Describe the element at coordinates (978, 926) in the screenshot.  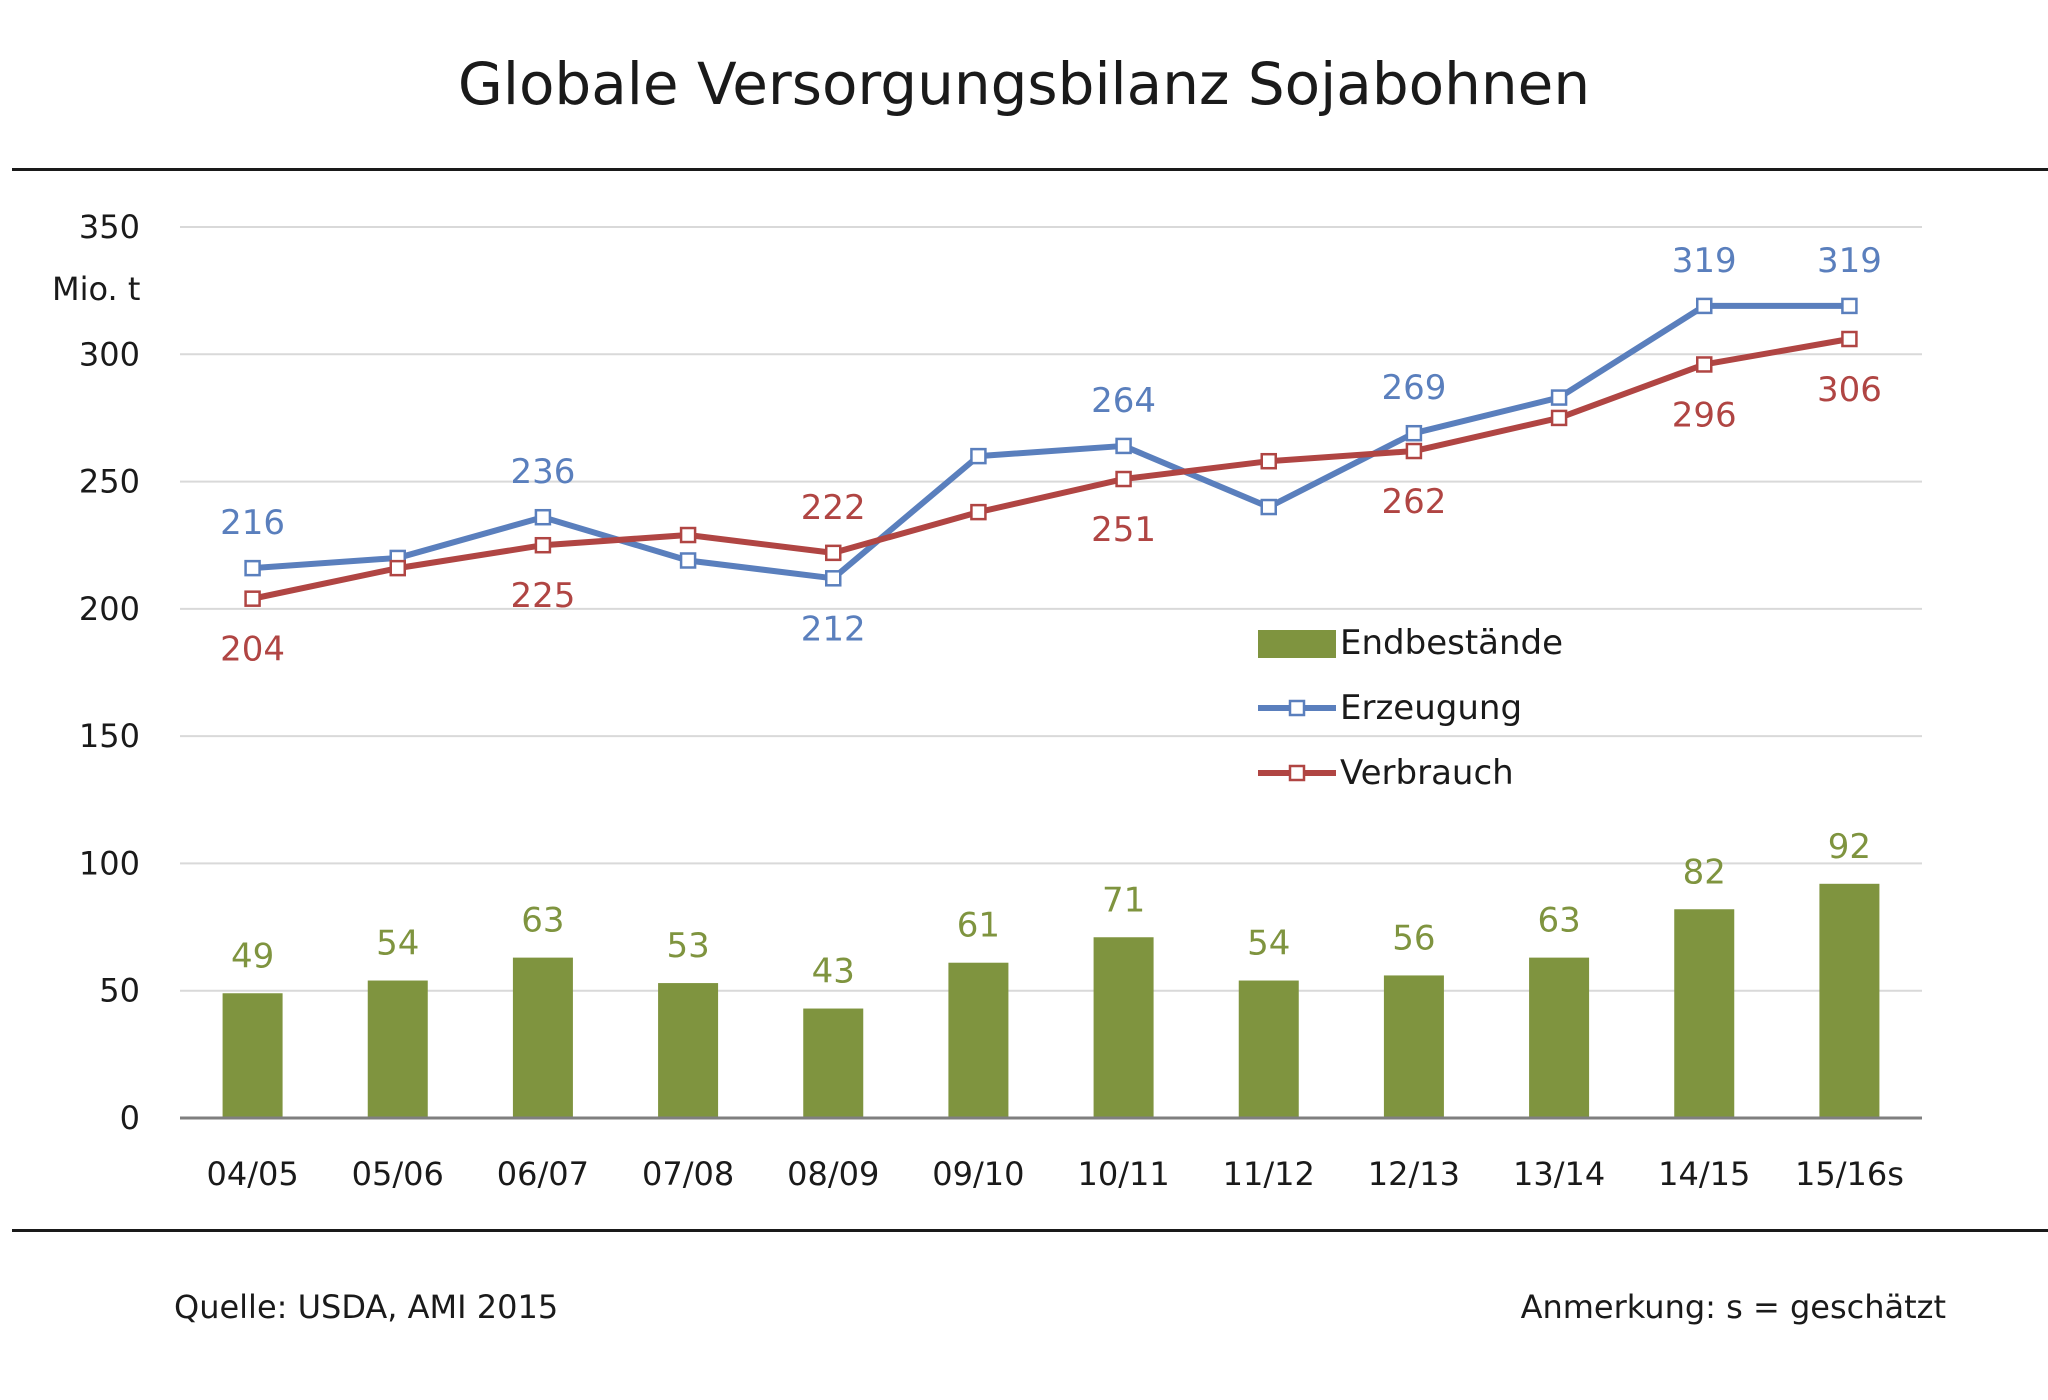
I see `data-label-endbestaende: 61` at that location.